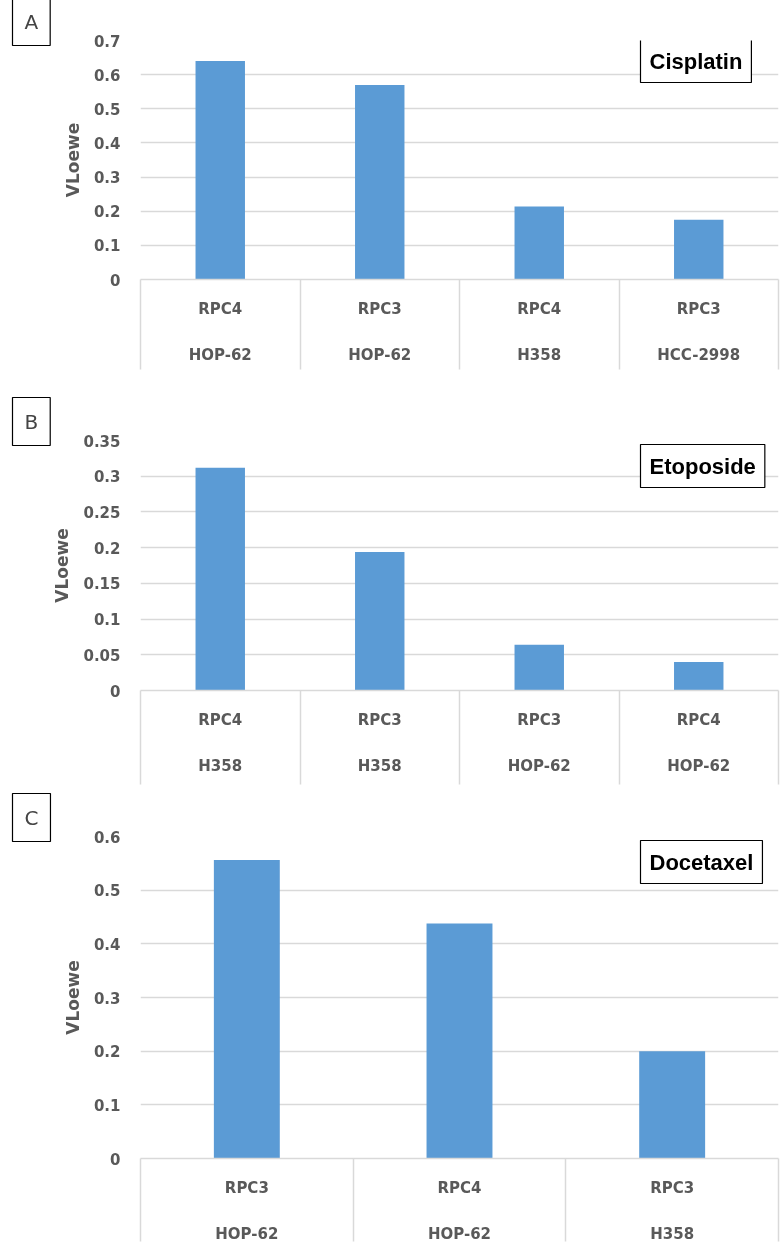 This screenshot has height=1247, width=780. What do you see at coordinates (102, 584) in the screenshot?
I see `y-tick-label: 0.15` at bounding box center [102, 584].